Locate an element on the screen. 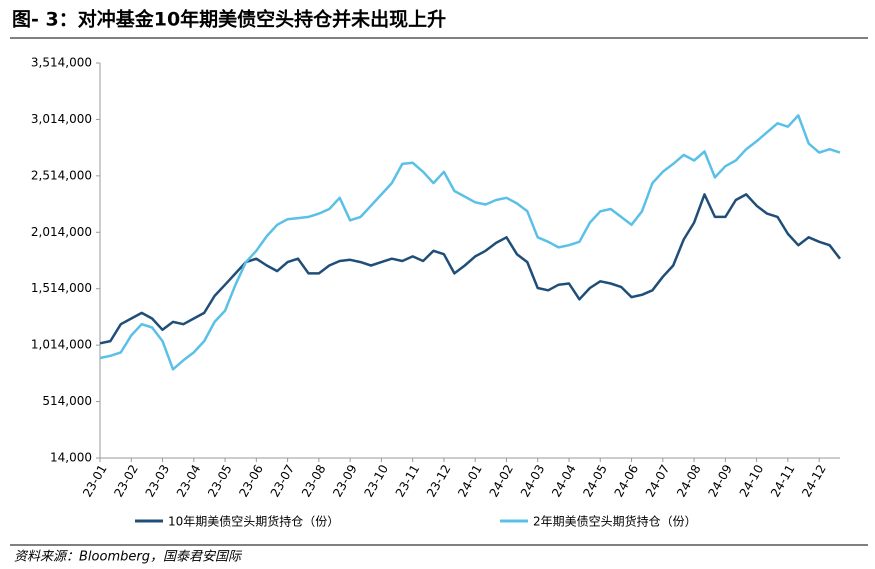 This screenshot has height=569, width=875. x-tick-label: 24-08 is located at coordinates (689, 480).